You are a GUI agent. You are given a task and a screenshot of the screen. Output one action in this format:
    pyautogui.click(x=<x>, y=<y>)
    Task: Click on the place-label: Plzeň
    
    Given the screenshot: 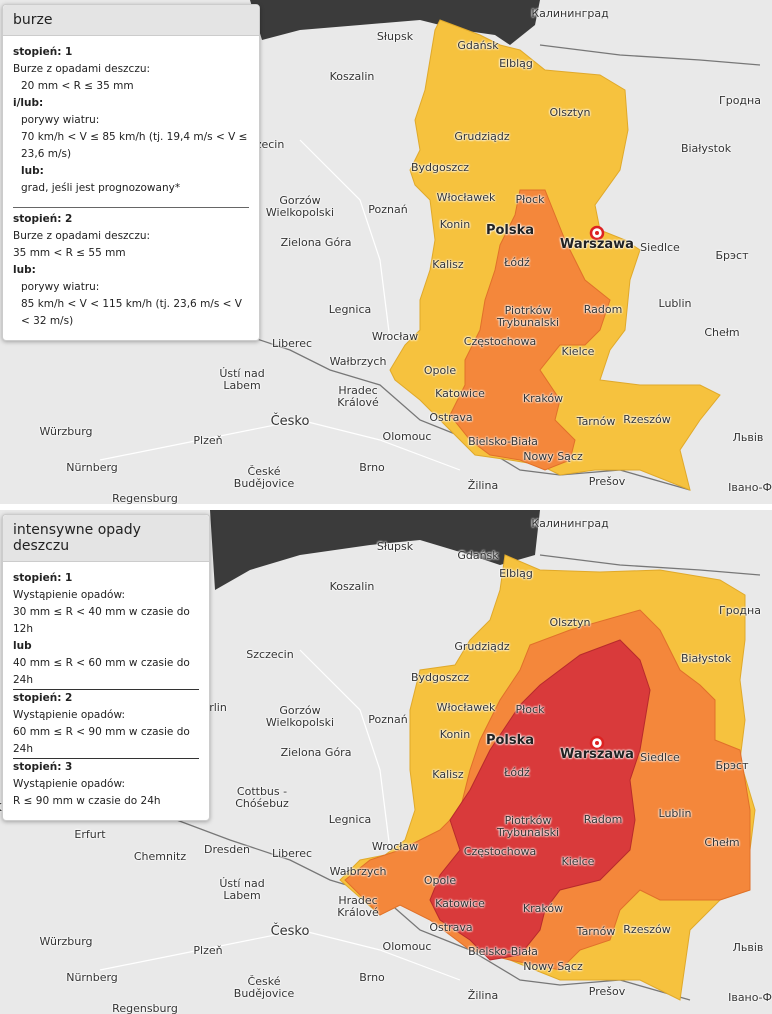 What is the action you would take?
    pyautogui.click(x=208, y=950)
    